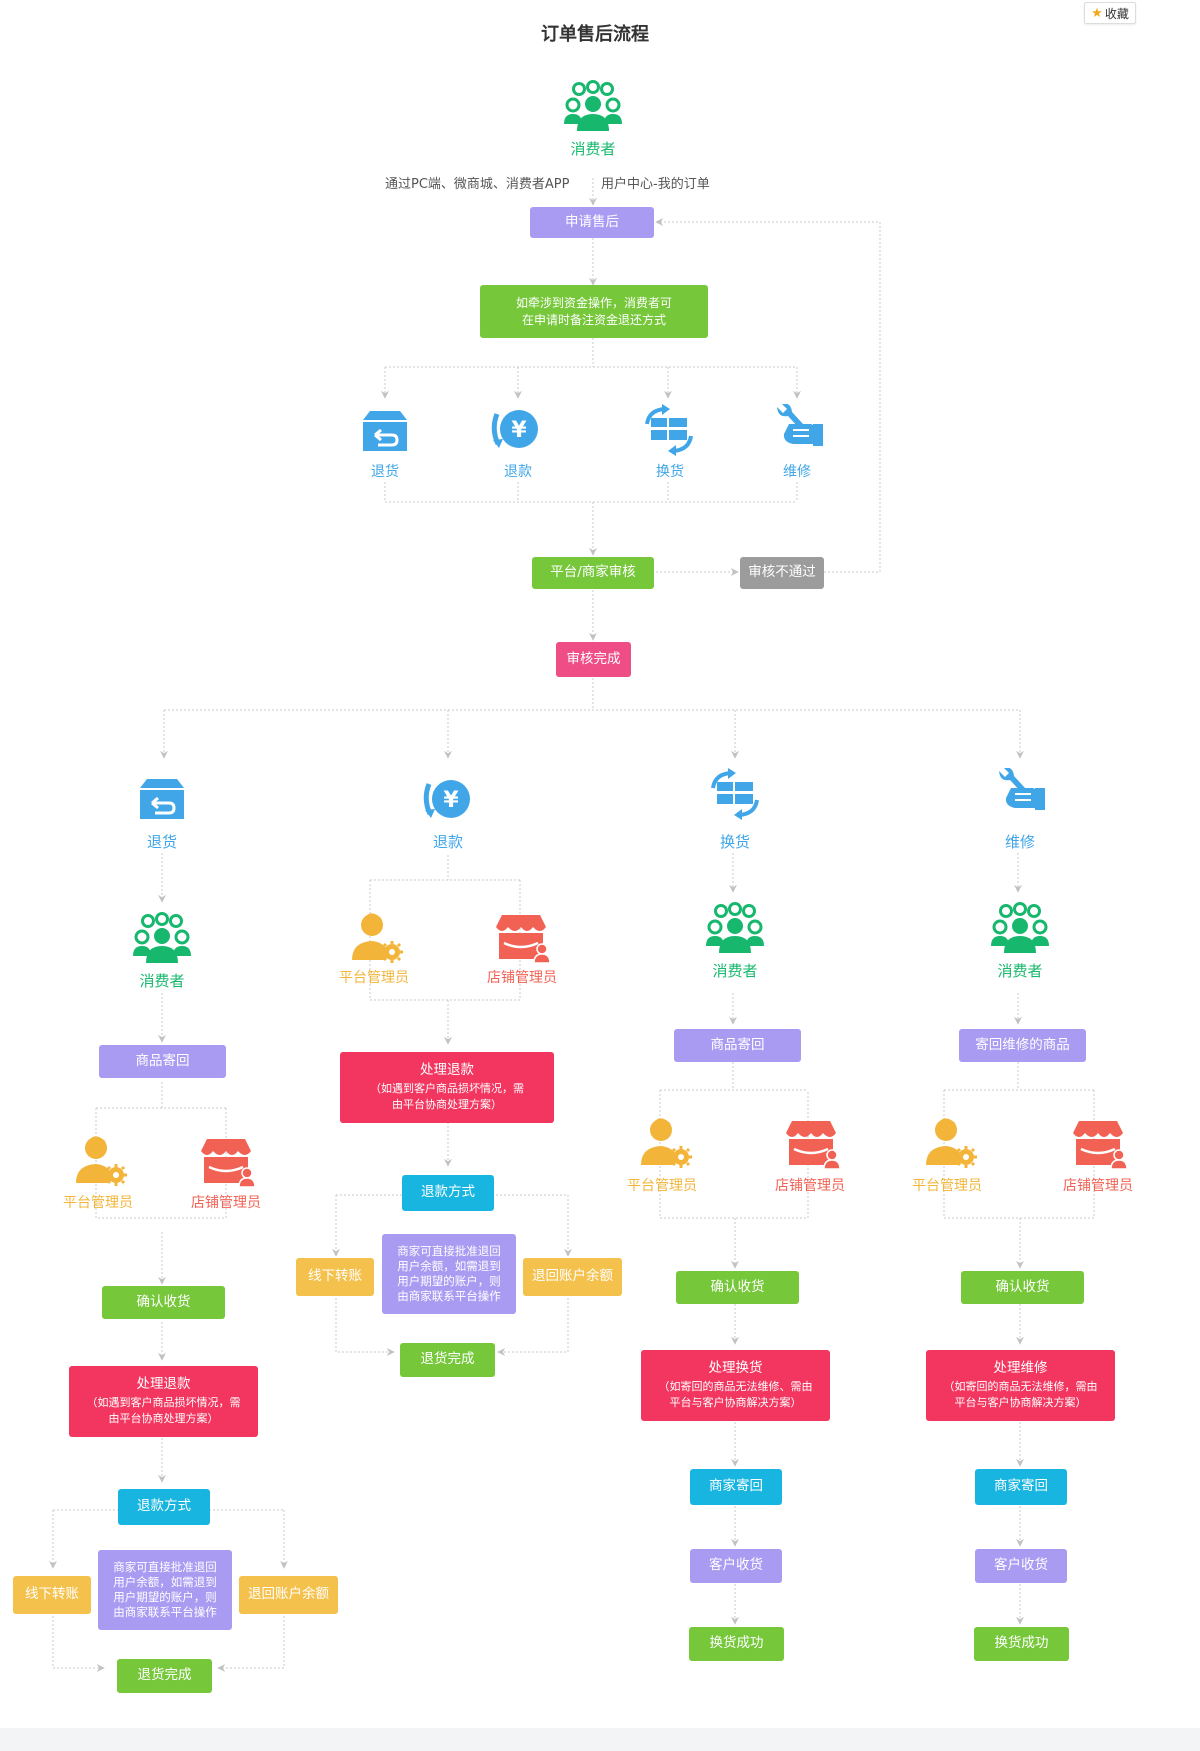  Describe the element at coordinates (655, 184) in the screenshot. I see `path-caption: 用户中心-我的订单` at that location.